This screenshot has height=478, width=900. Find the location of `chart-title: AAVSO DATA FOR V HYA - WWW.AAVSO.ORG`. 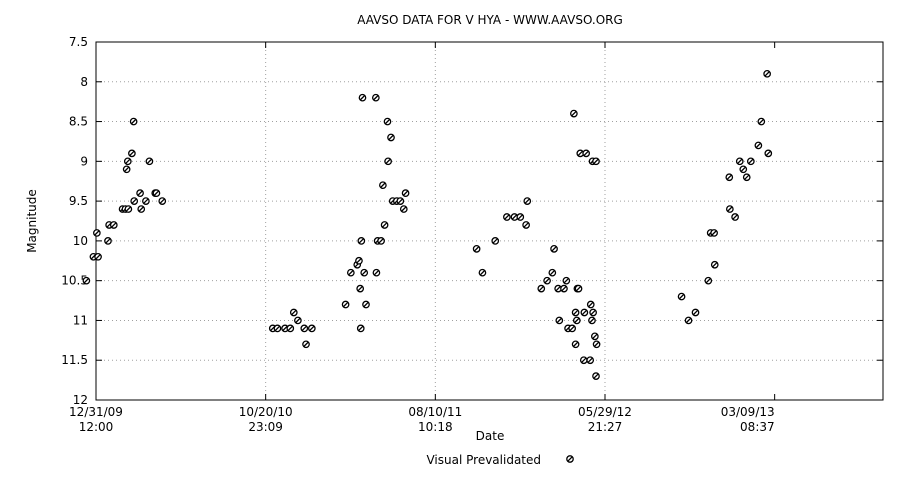

chart-title: AAVSO DATA FOR V HYA - WWW.AAVSO.ORG is located at coordinates (490, 20).